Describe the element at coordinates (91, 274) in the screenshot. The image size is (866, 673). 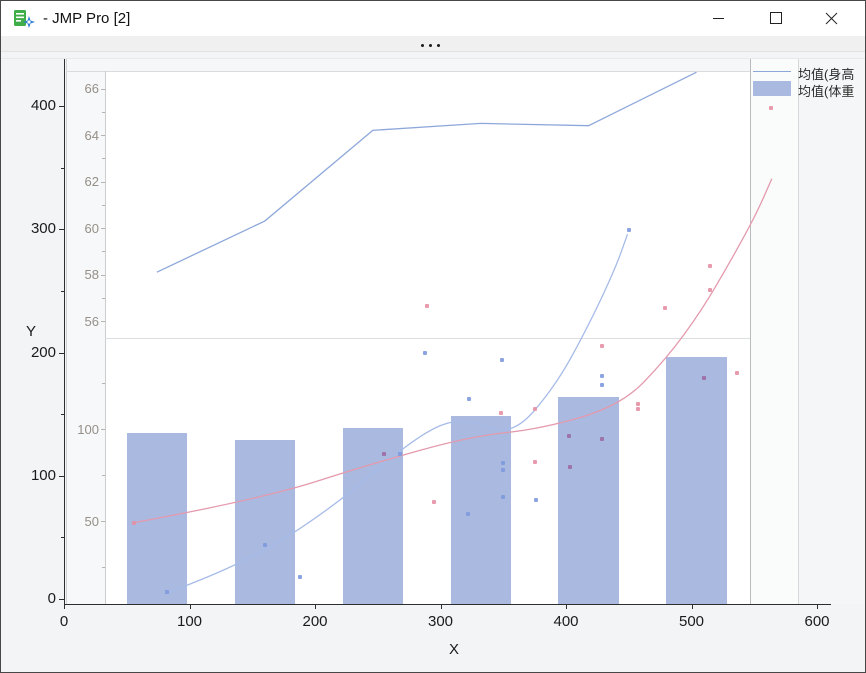
I see `inner-height-tick-label: 58` at that location.